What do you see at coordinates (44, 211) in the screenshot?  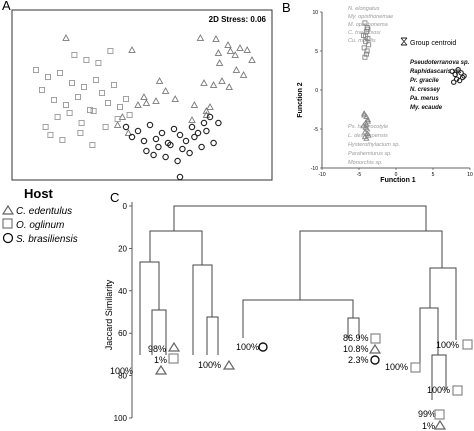 I see `legend-label: C. edentulus` at bounding box center [44, 211].